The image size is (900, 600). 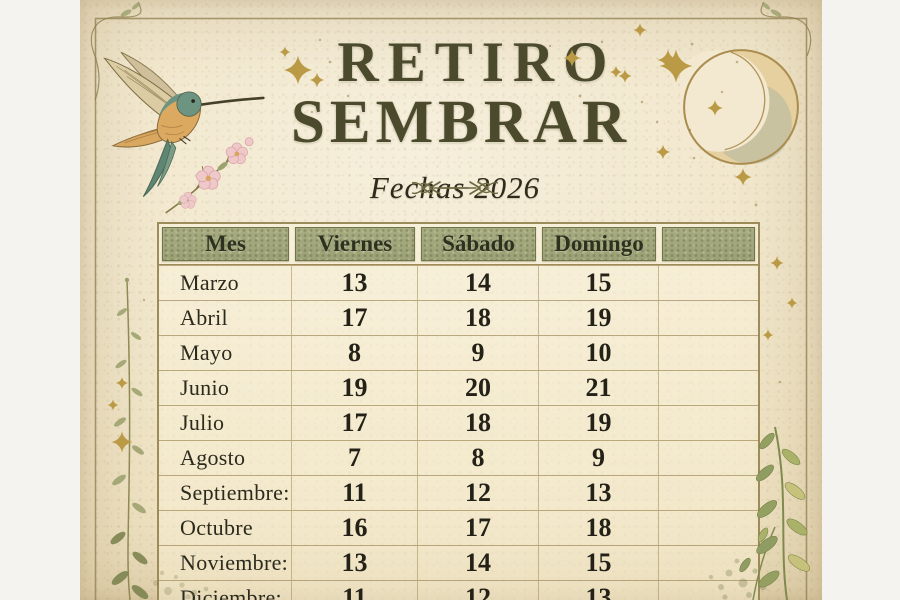 What do you see at coordinates (225, 318) in the screenshot?
I see `month-cell: Abril` at bounding box center [225, 318].